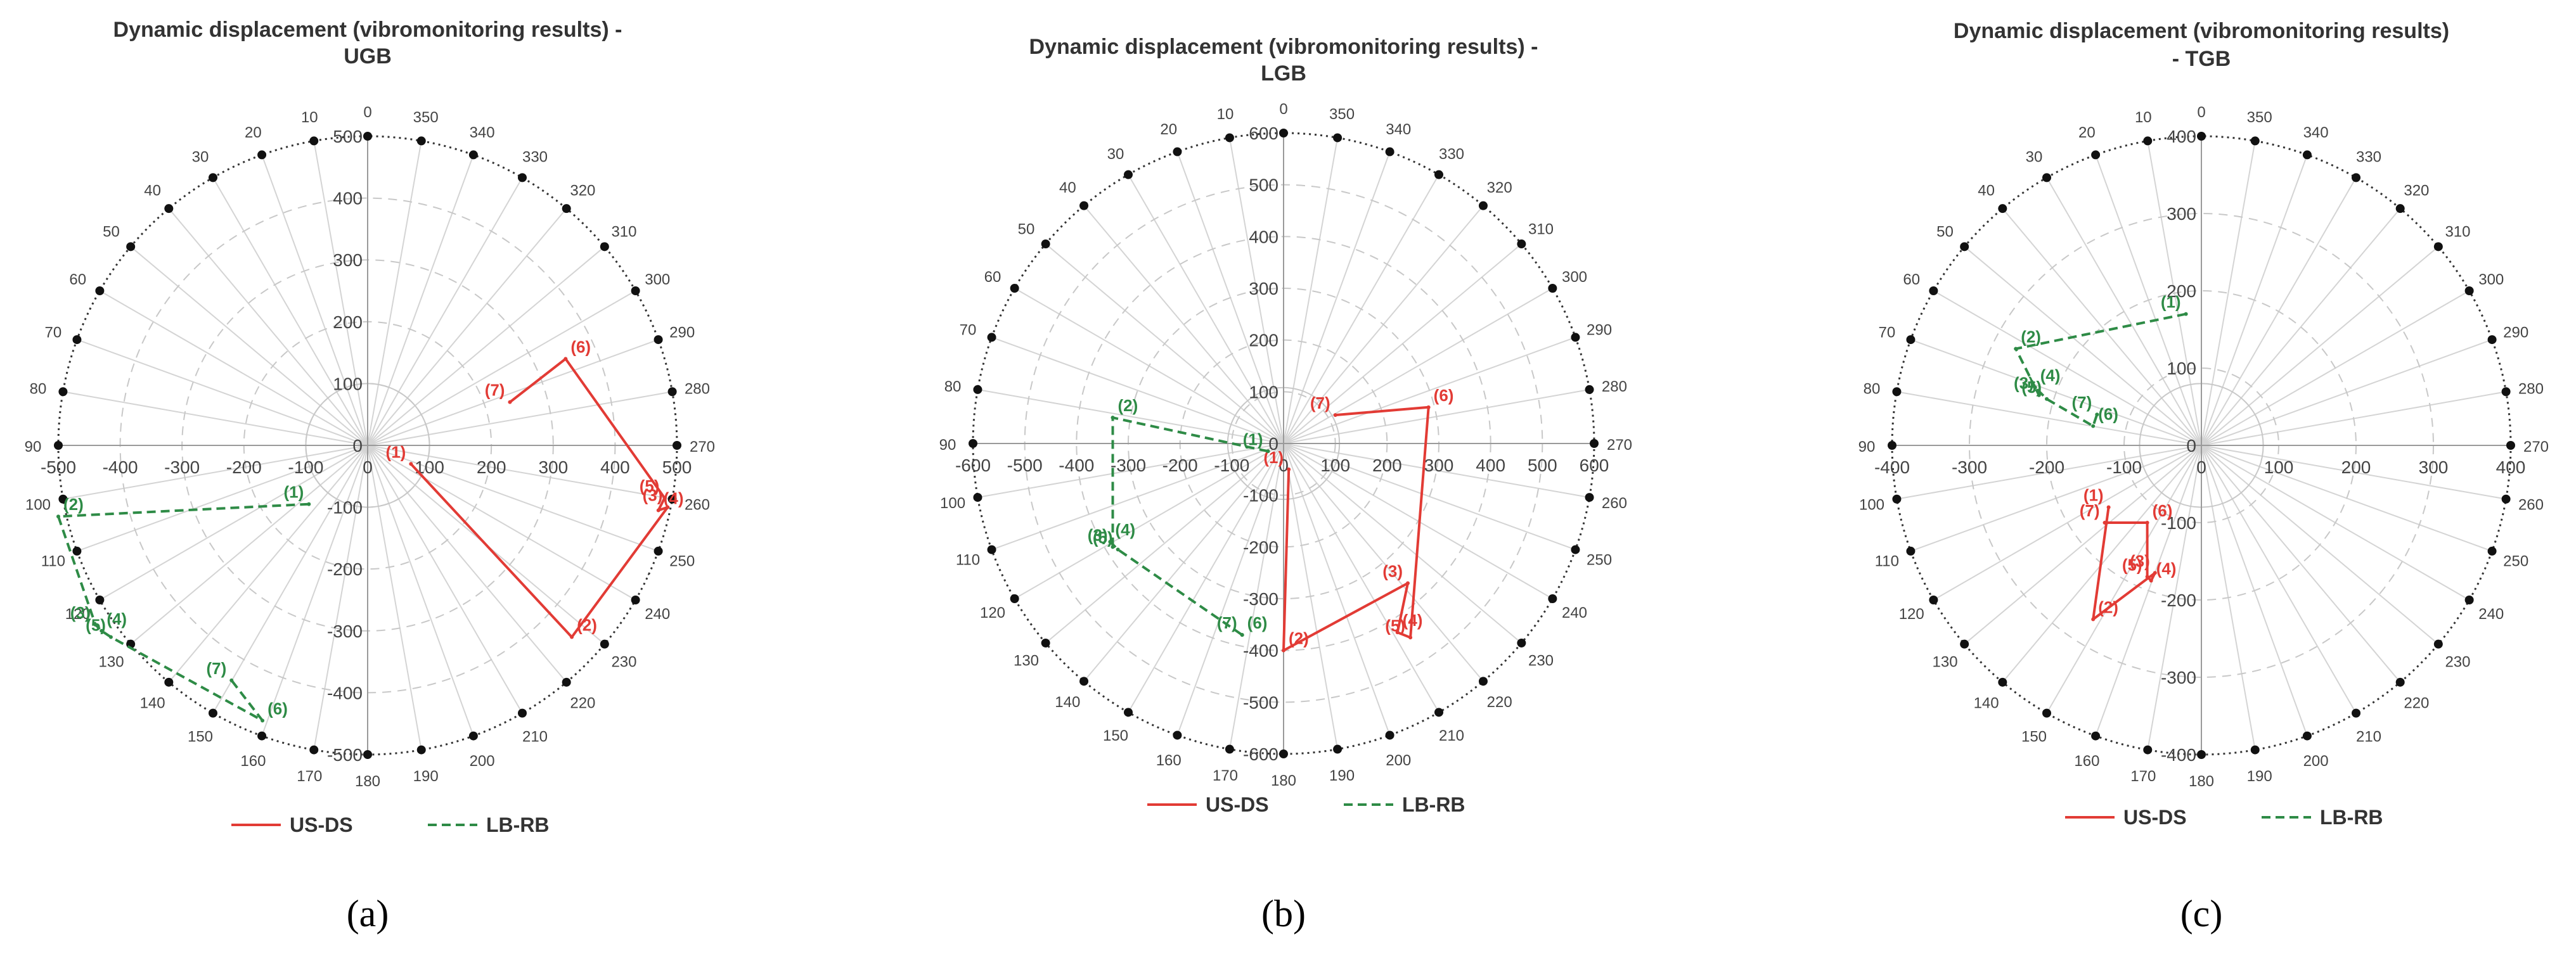 Image resolution: width=2576 pixels, height=963 pixels. What do you see at coordinates (112, 662) in the screenshot?
I see `angle-label: 130` at bounding box center [112, 662].